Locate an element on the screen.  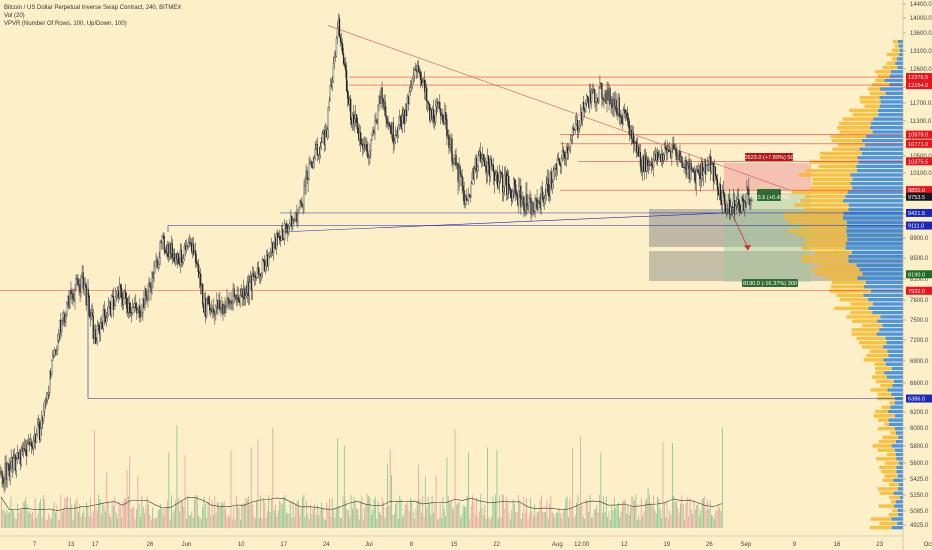
time-tick-label: 26 is located at coordinates (709, 545).